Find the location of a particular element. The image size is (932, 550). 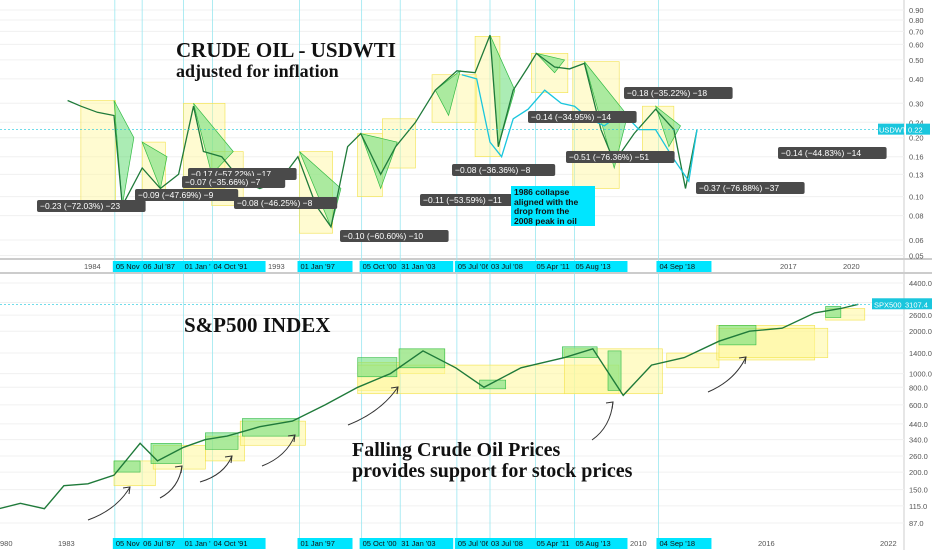

spx-x-tick: 2022 is located at coordinates (888, 543).